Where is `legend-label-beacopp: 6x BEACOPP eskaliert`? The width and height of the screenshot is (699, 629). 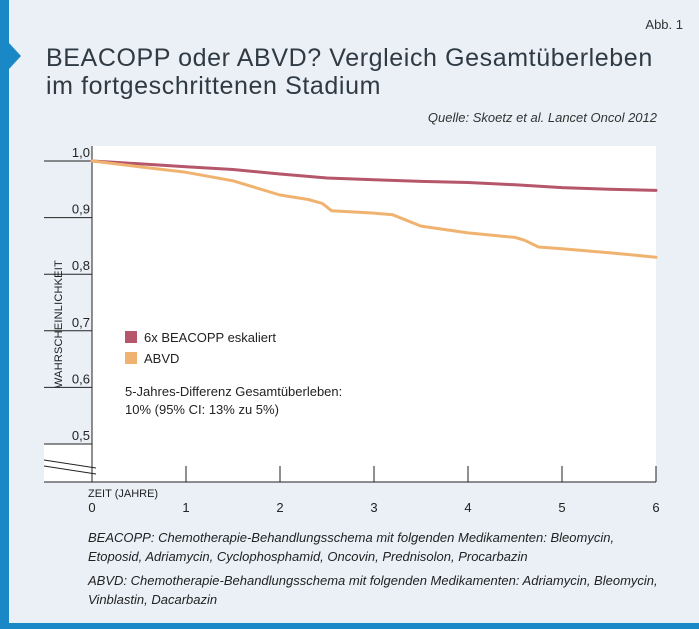 legend-label-beacopp: 6x BEACOPP eskaliert is located at coordinates (210, 337).